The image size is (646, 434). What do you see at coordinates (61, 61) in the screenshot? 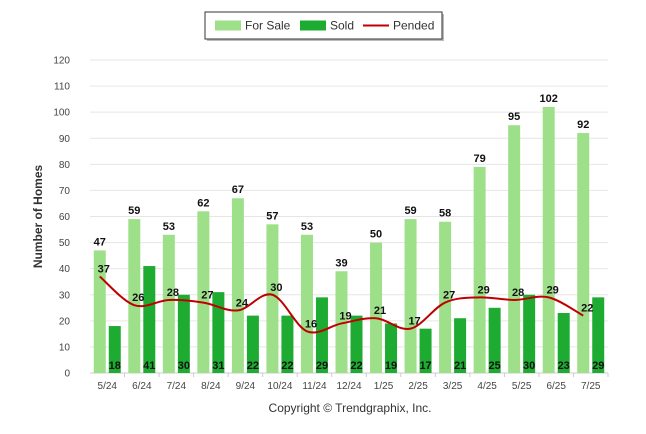
I see `y-tick-label-120: 120` at bounding box center [61, 61].